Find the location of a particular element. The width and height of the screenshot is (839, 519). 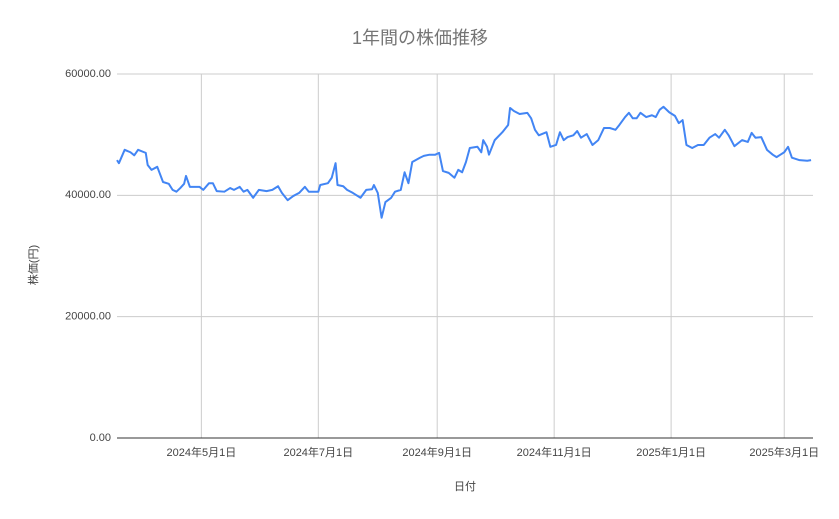

x-tick-label: 2024年9月1日 is located at coordinates (437, 452).